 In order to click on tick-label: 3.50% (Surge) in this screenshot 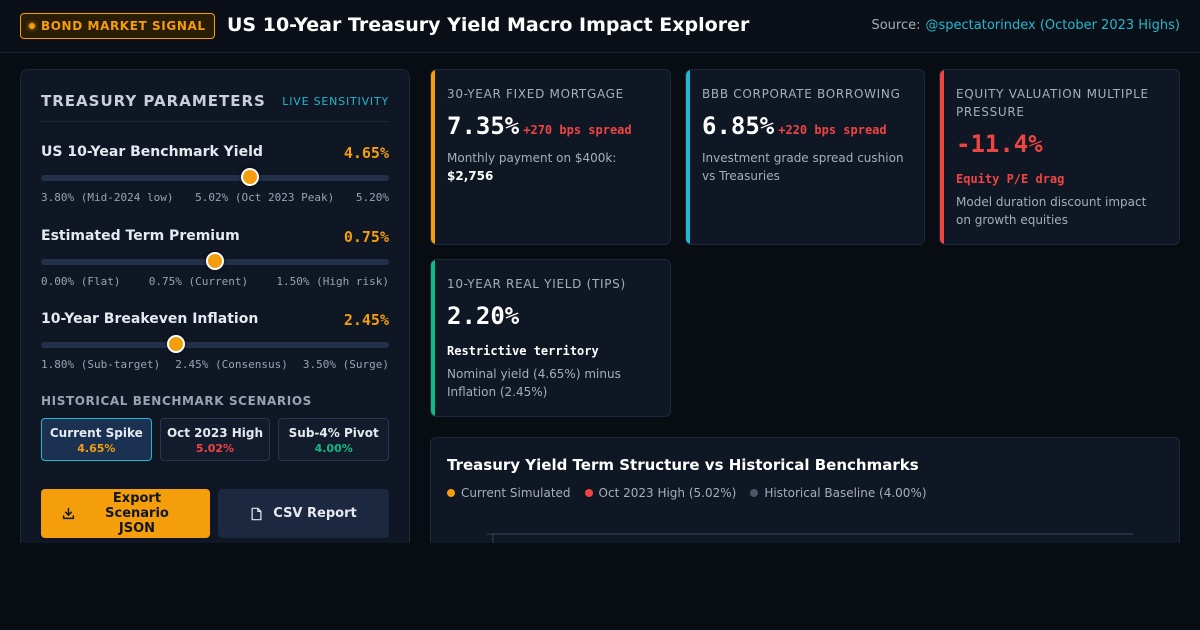, I will do `click(345, 364)`.